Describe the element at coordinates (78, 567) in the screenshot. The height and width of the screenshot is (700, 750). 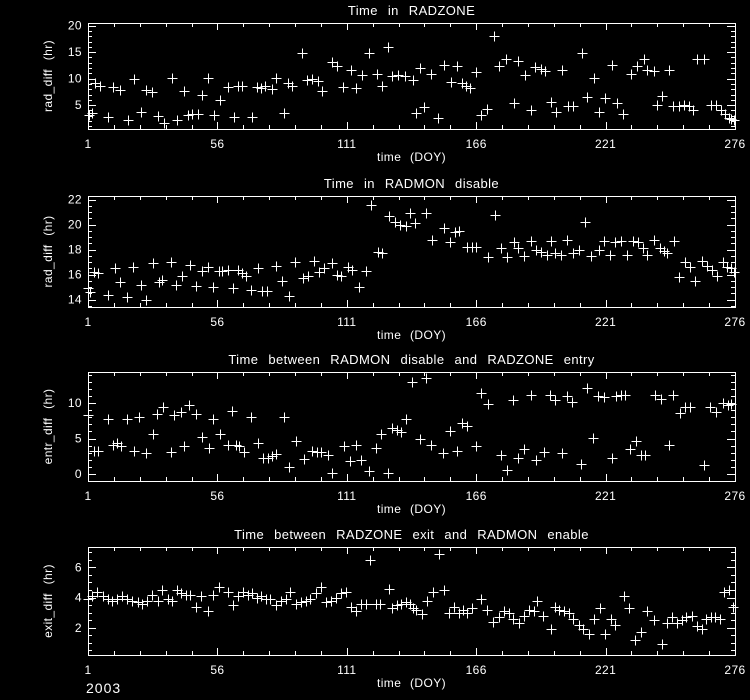
I see `y-tick-label: 6` at that location.